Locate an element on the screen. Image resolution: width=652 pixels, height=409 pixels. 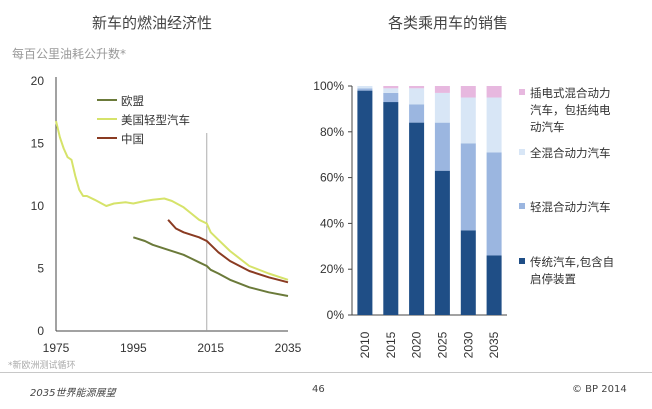
footer-report-name: 2035世界能源展望 is located at coordinates (73, 393).